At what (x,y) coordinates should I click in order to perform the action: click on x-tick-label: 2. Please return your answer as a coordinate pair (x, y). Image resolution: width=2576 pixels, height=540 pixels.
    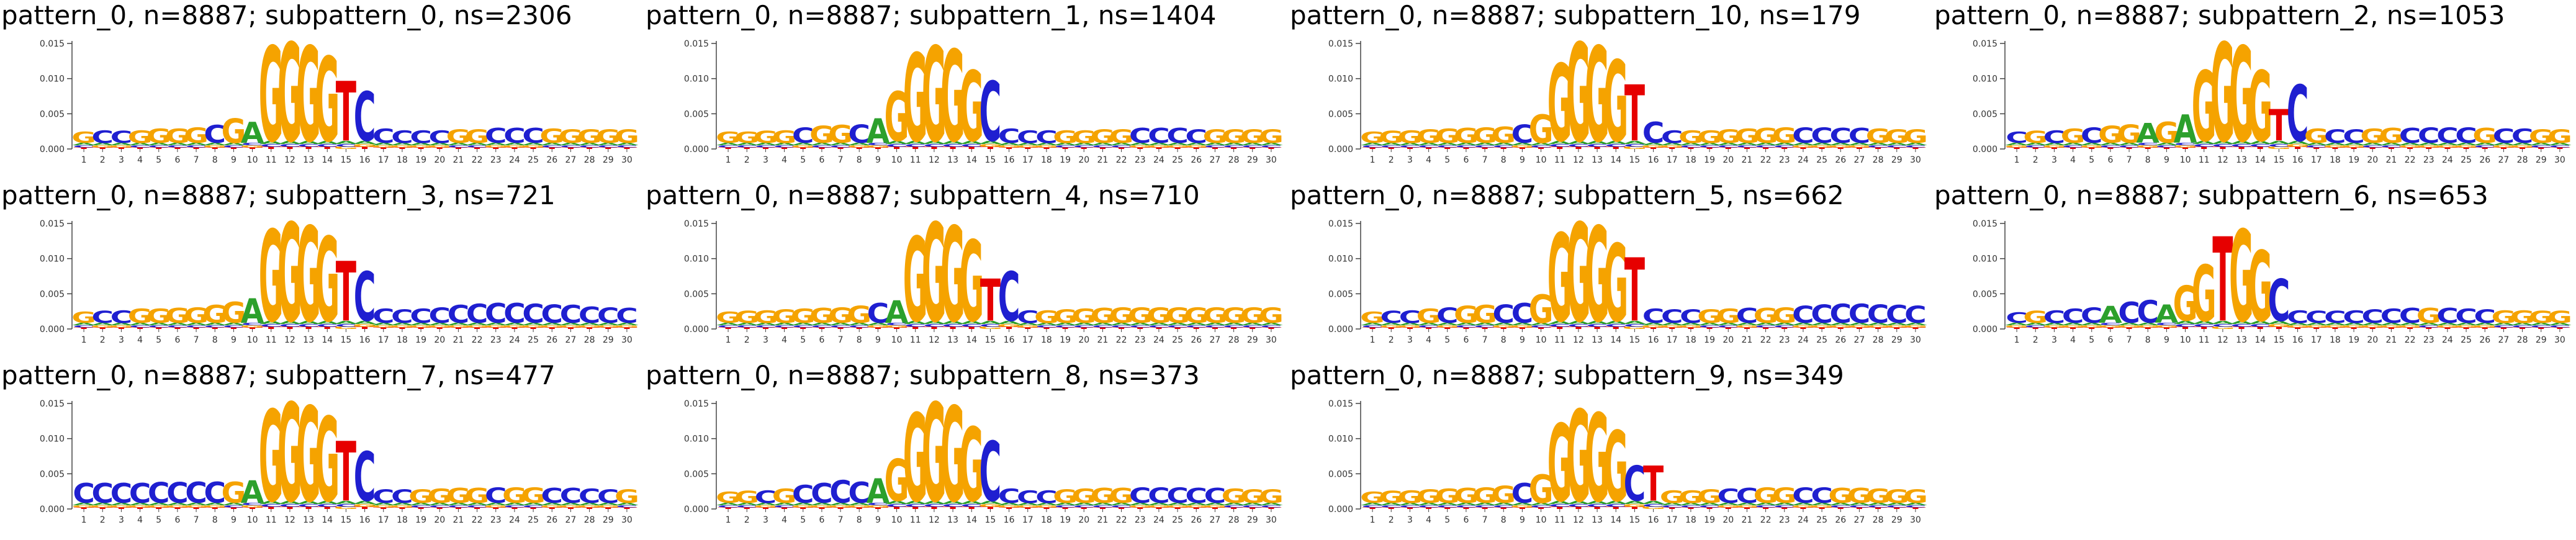
    Looking at the image, I should click on (2035, 340).